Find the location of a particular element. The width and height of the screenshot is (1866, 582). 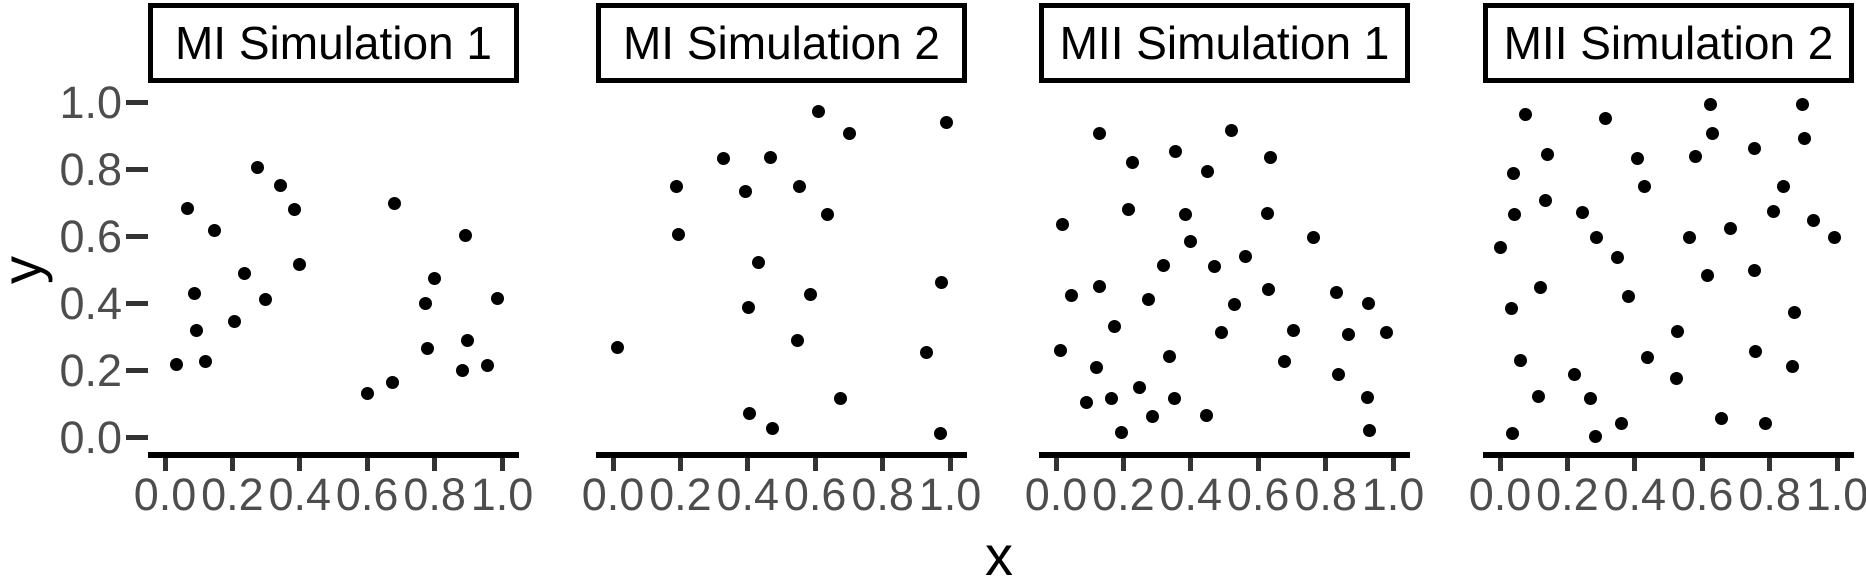

y-tick-label: 0.4 is located at coordinates (90, 303).